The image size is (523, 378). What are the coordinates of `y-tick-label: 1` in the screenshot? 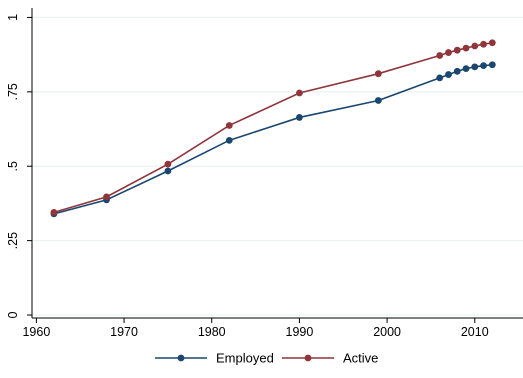 It's located at (13, 17).